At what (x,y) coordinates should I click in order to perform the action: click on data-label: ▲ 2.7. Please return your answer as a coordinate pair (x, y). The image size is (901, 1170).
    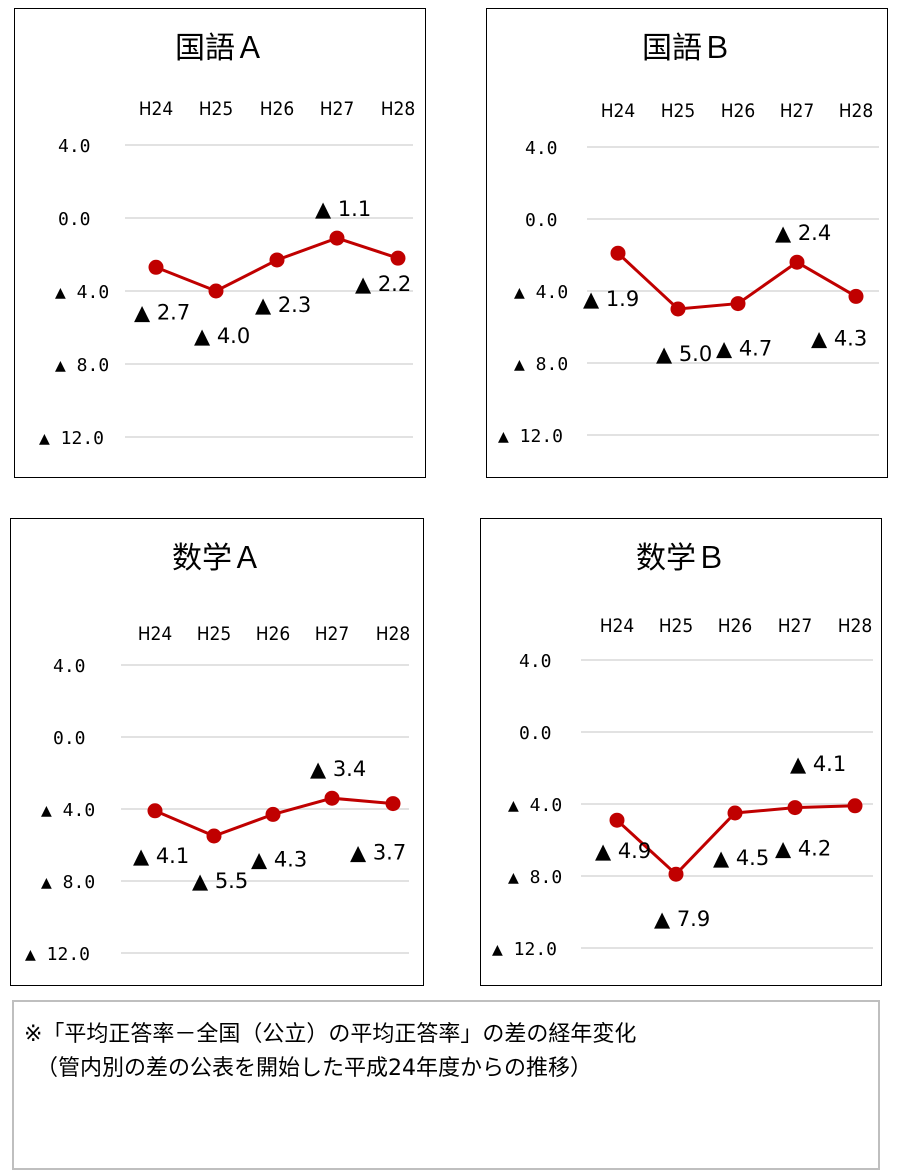
    Looking at the image, I should click on (162, 312).